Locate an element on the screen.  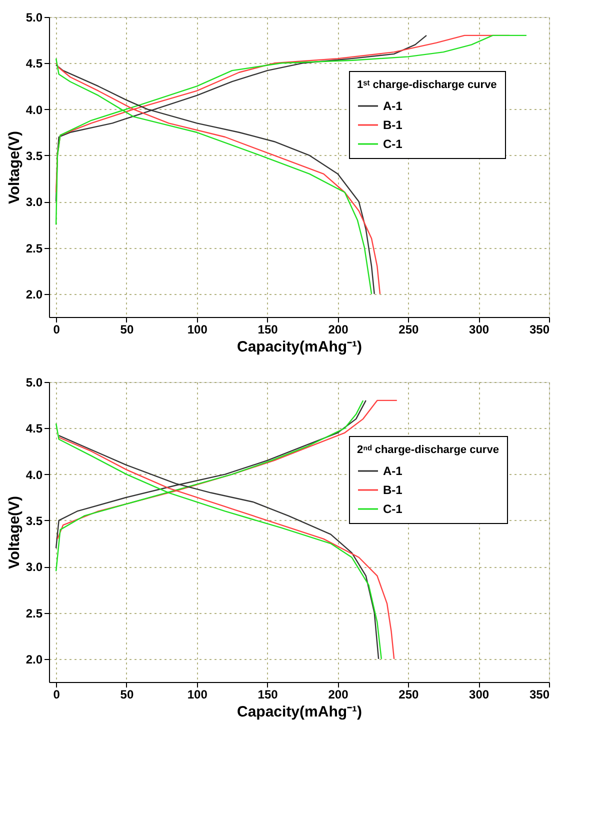
legend-title: 2ⁿᵈ charge-discharge curve is located at coordinates (428, 450).